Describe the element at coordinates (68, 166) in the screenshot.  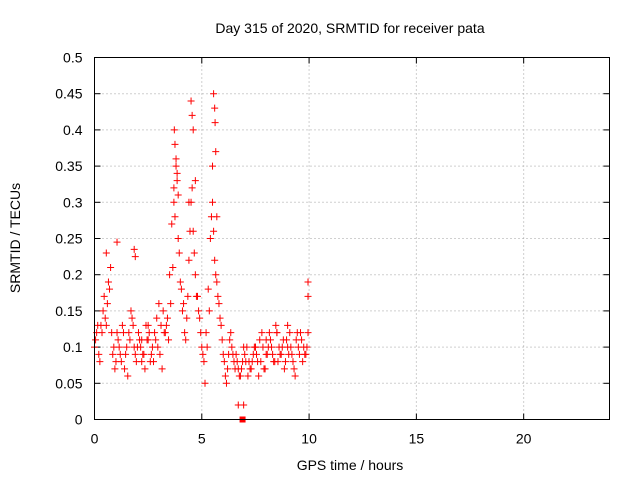
I see `y-tick-label: 0.35` at that location.